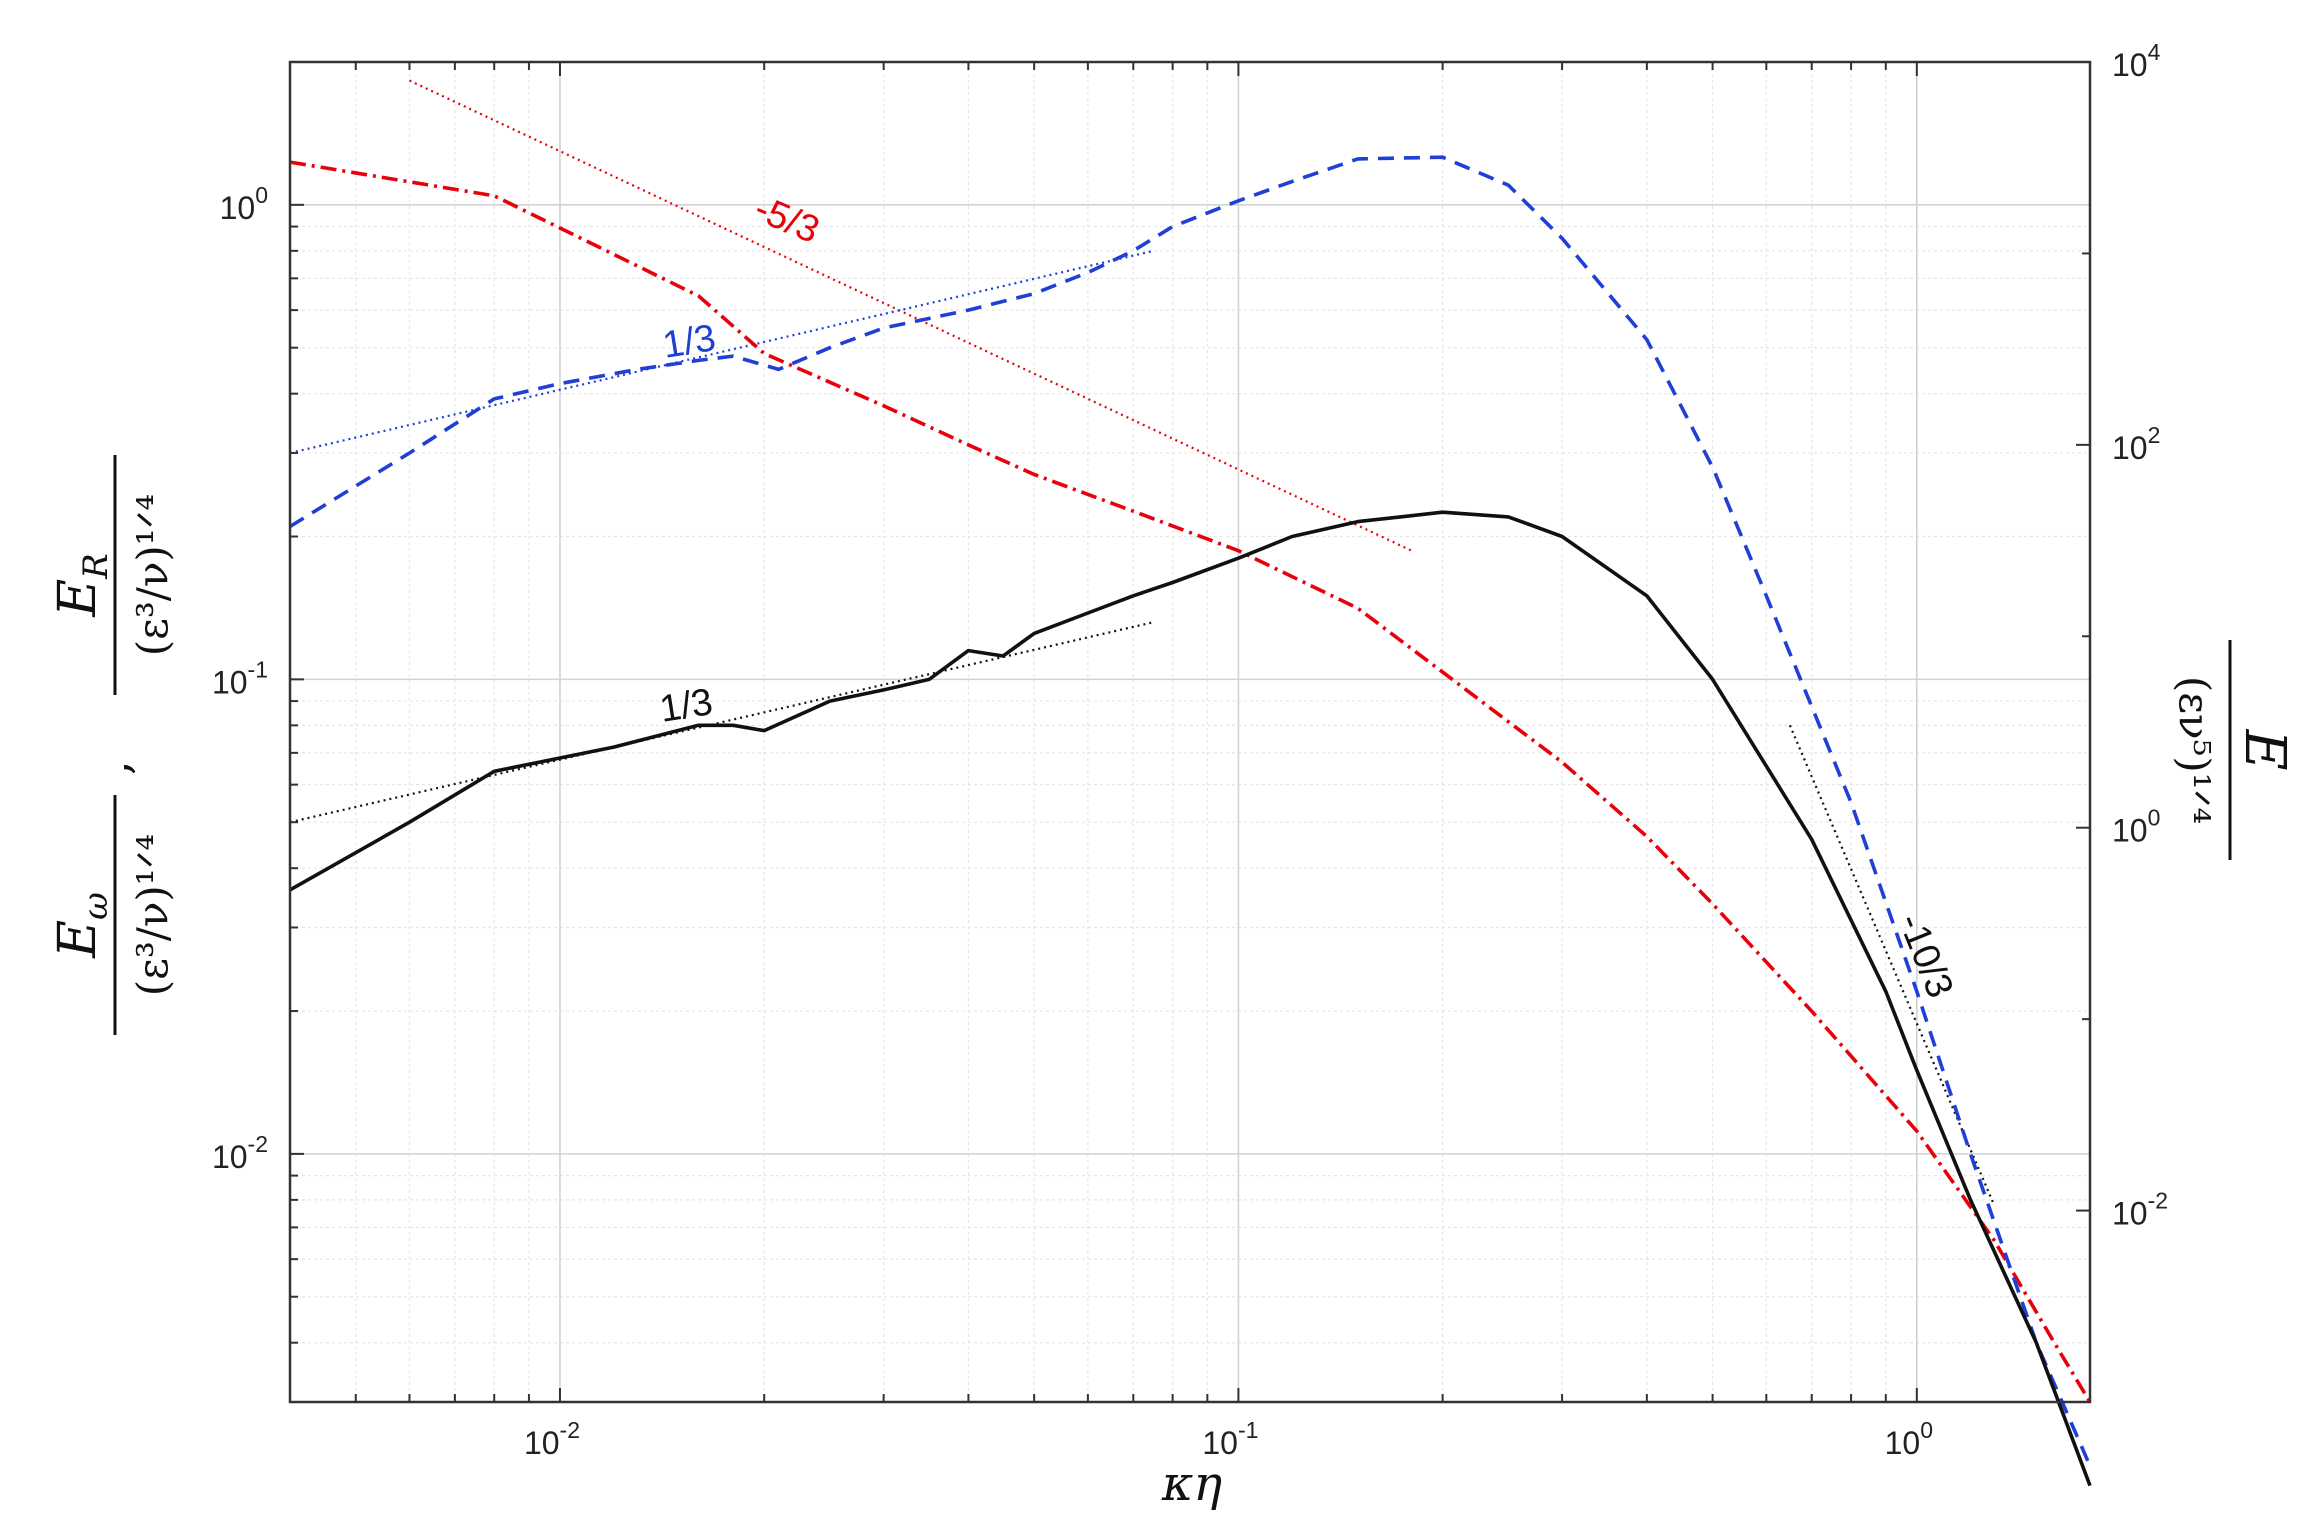 Image resolution: width=2306 pixels, height=1539 pixels. I want to click on y-right-tick-label: 10⁴, so click(2136, 61).